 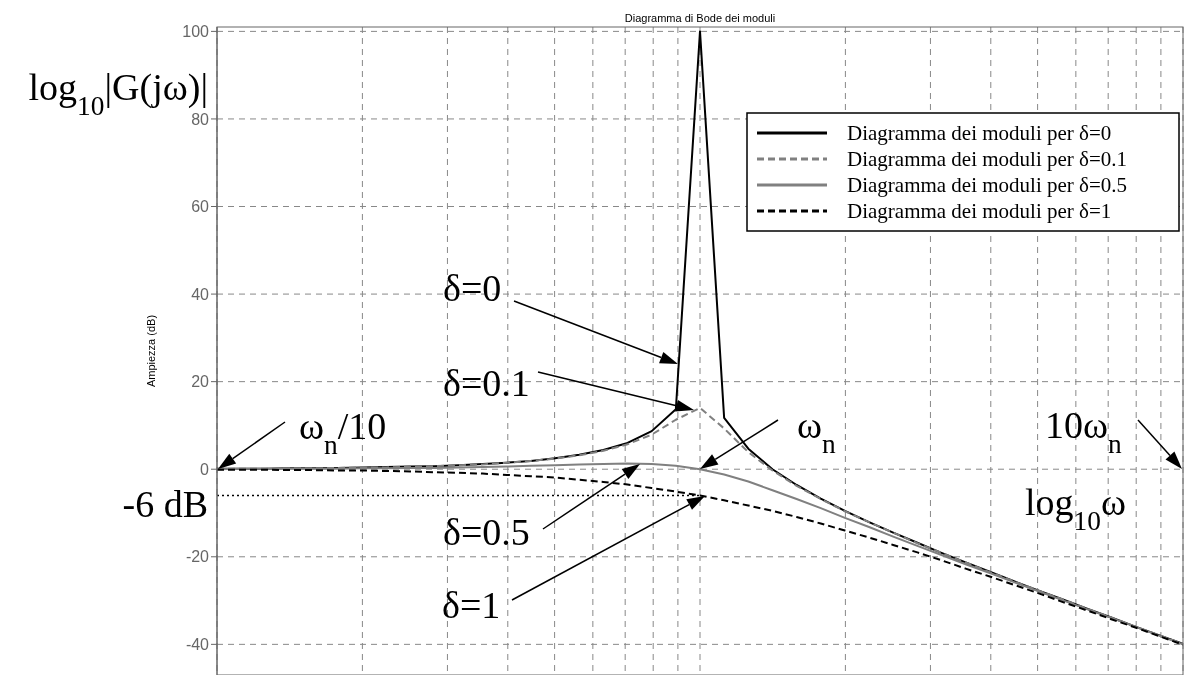 What do you see at coordinates (165, 504) in the screenshot?
I see `text: -6 dB` at bounding box center [165, 504].